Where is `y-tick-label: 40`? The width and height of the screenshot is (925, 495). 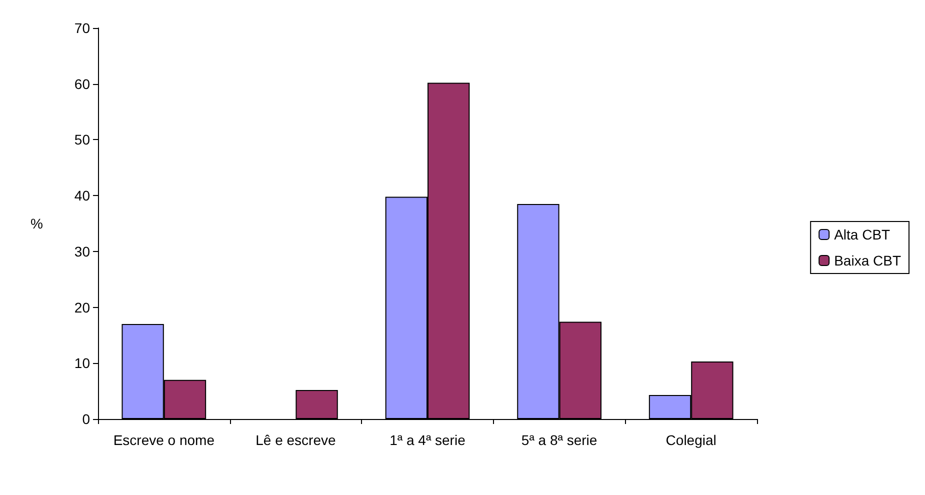
y-tick-label: 40 is located at coordinates (82, 196).